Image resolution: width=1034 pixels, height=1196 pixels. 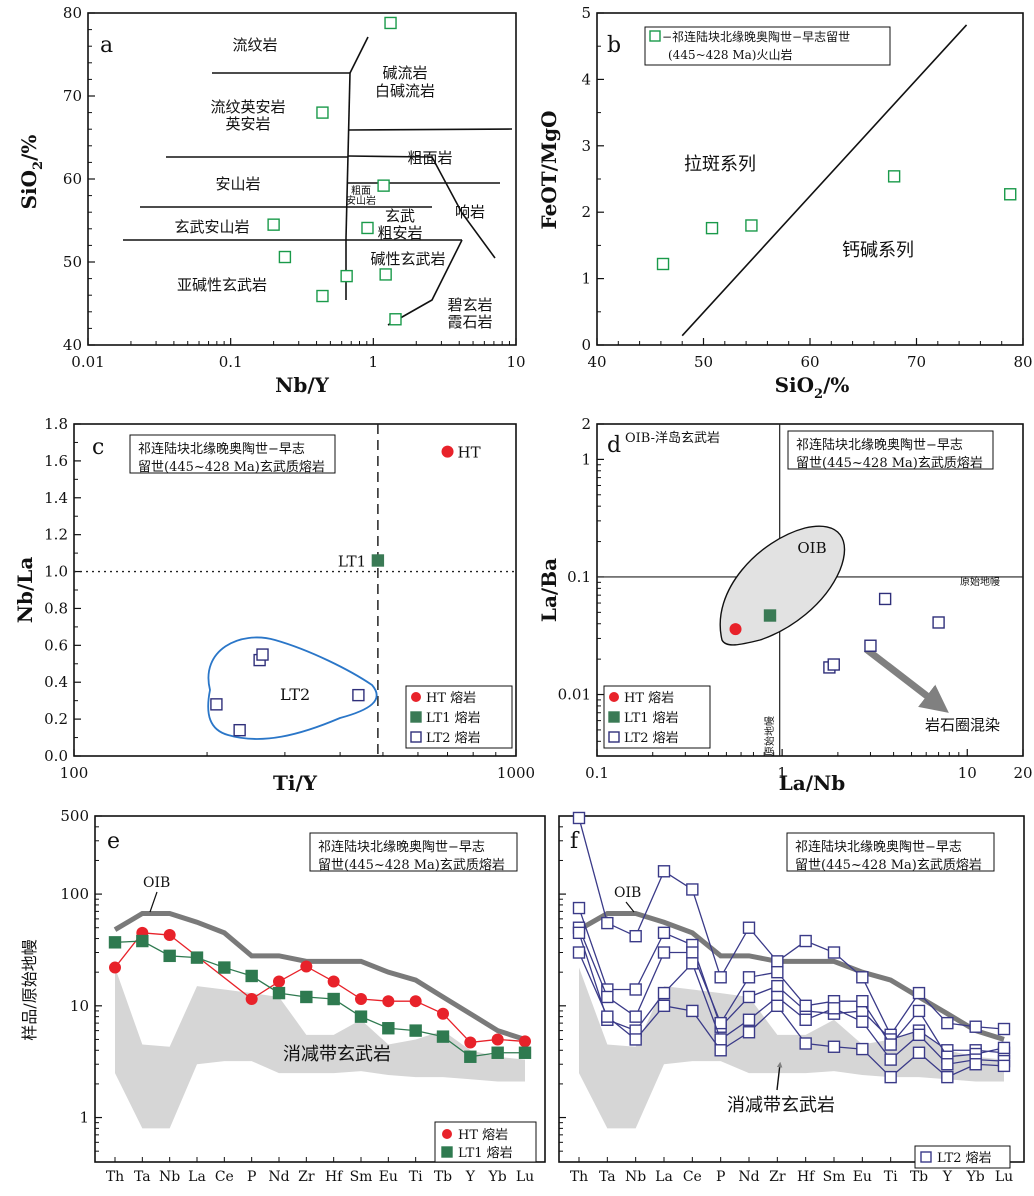 I want to click on crustal-contamination-arrow, so click(x=906, y=679).